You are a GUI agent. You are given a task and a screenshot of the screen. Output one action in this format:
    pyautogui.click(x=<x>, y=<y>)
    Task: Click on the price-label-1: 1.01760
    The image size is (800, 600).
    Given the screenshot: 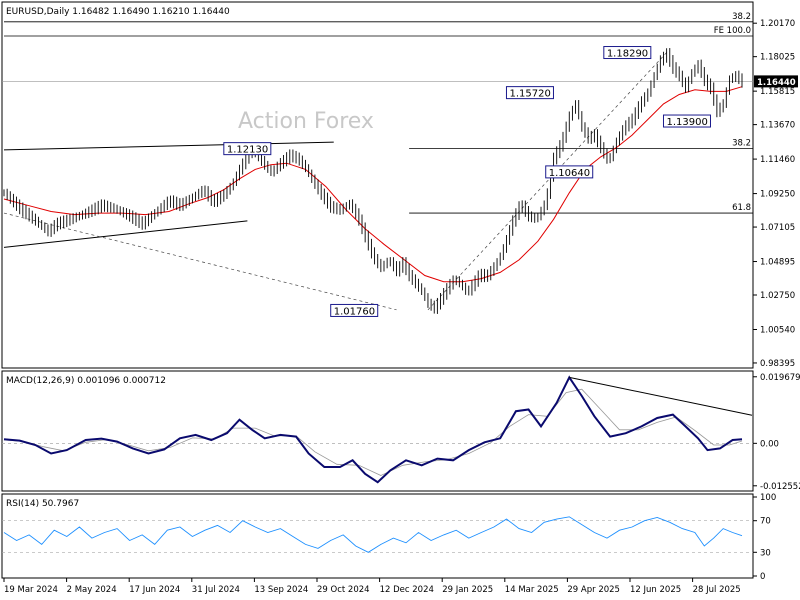 What is the action you would take?
    pyautogui.click(x=354, y=310)
    